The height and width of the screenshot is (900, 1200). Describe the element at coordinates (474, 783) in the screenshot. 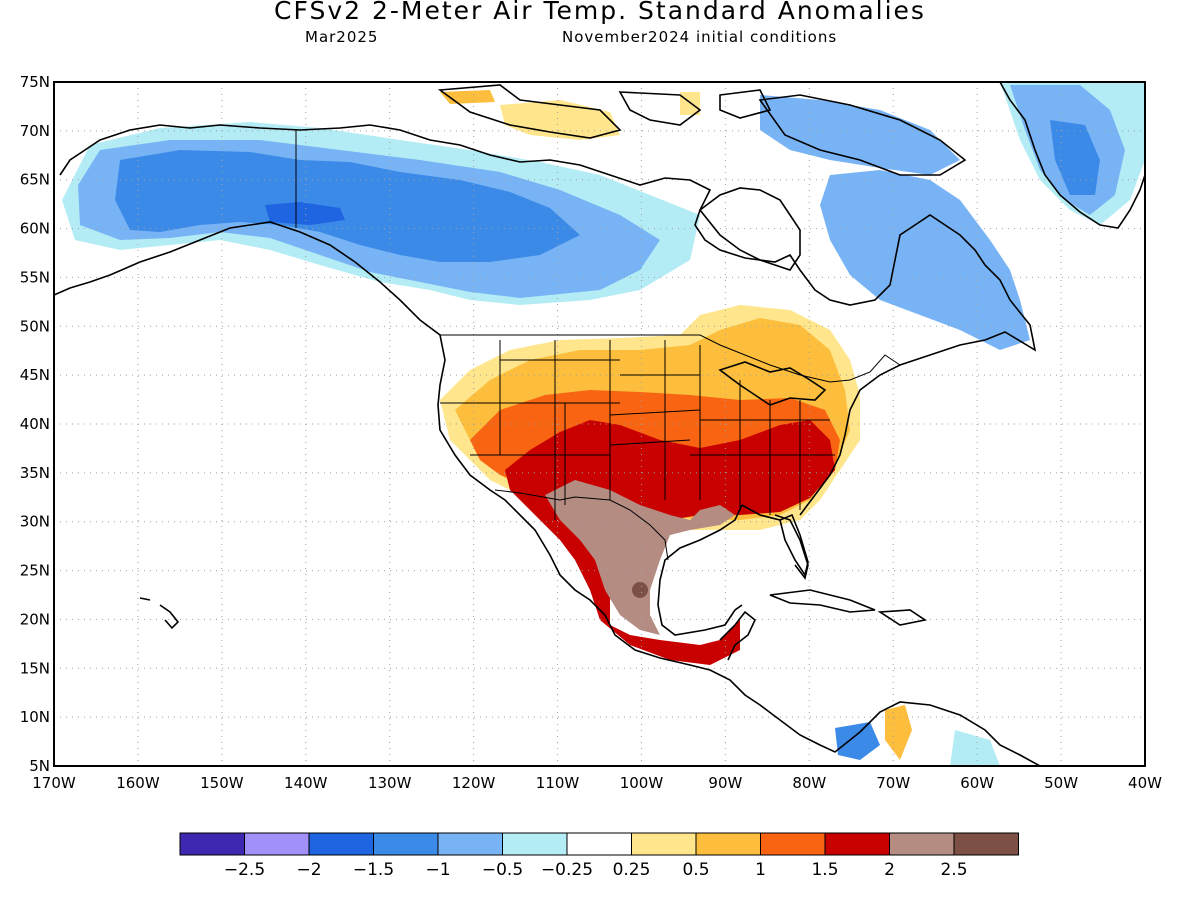

I see `lon-label: 120W` at that location.